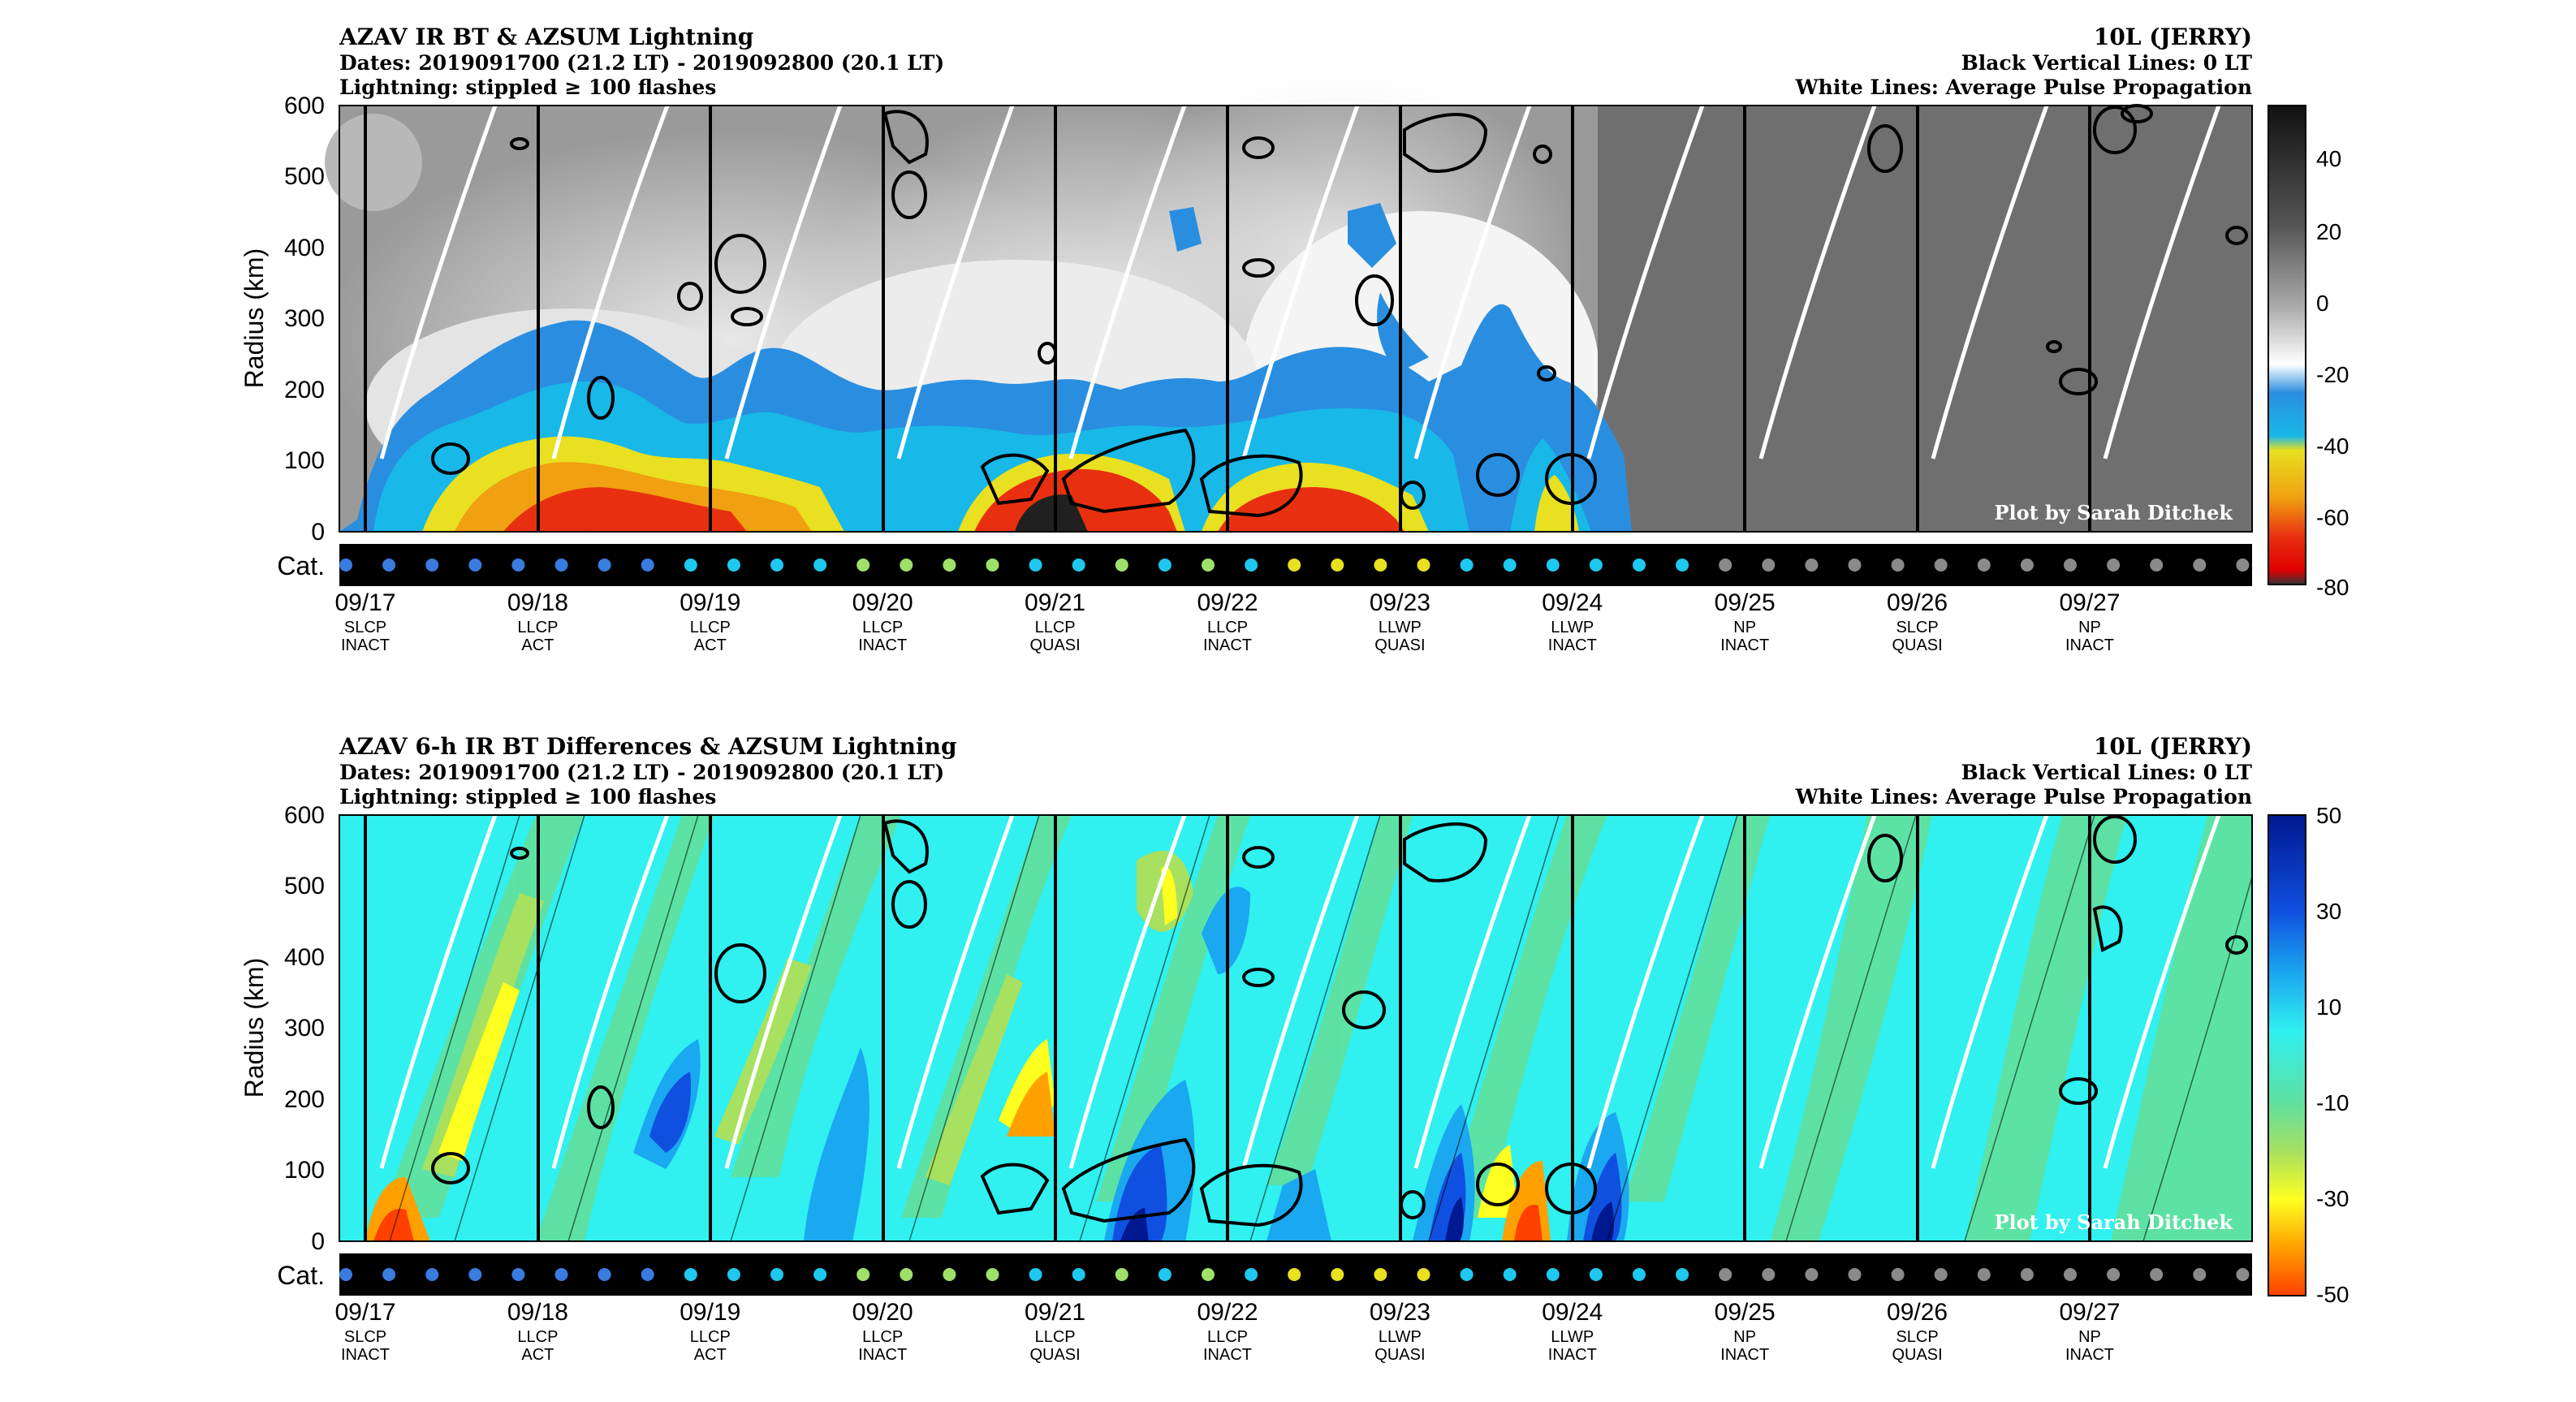 This screenshot has width=2576, height=1402. I want to click on panel2-colorbar, so click(2286, 1055).